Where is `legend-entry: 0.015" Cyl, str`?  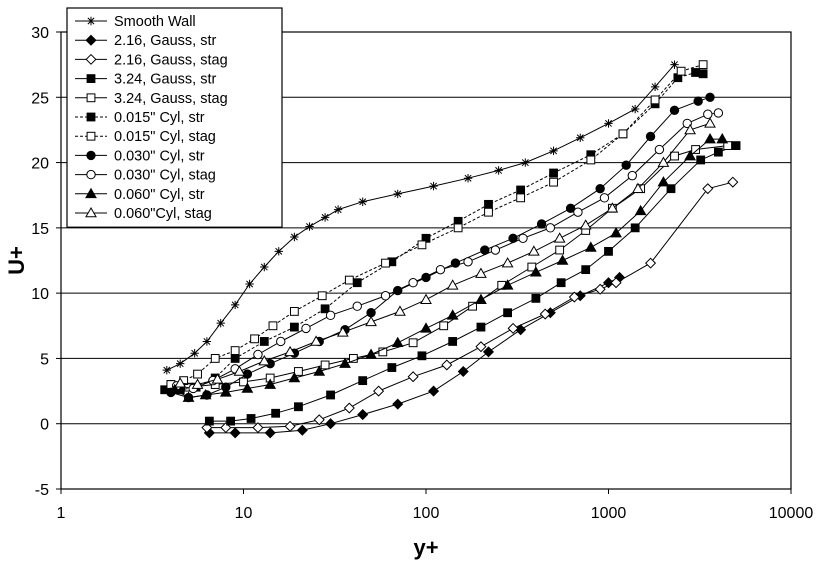 legend-entry: 0.015" Cyl, str is located at coordinates (140, 118).